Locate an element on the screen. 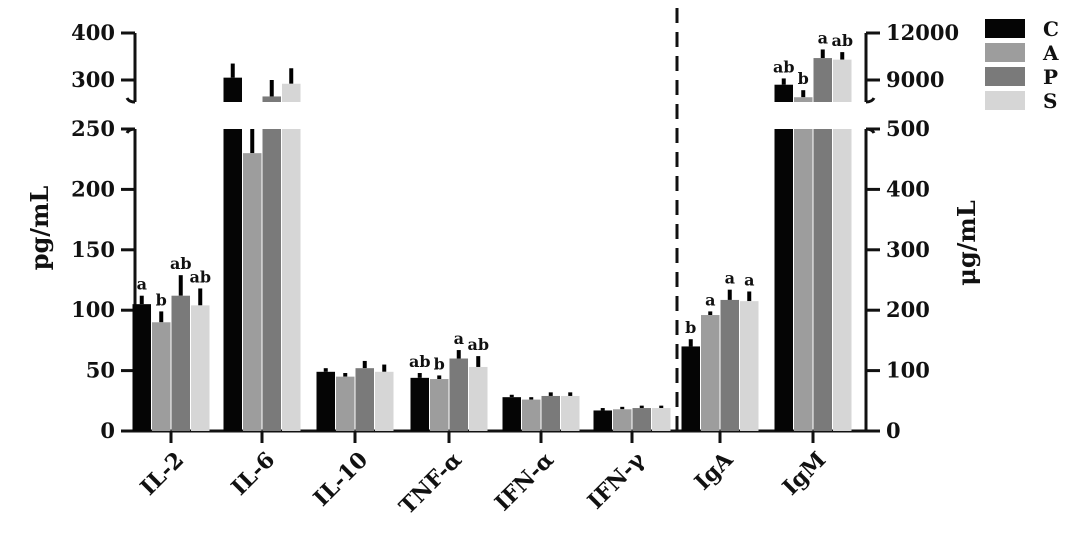 The image size is (1080, 537). right-axis-tick-label: 100 is located at coordinates (908, 370).